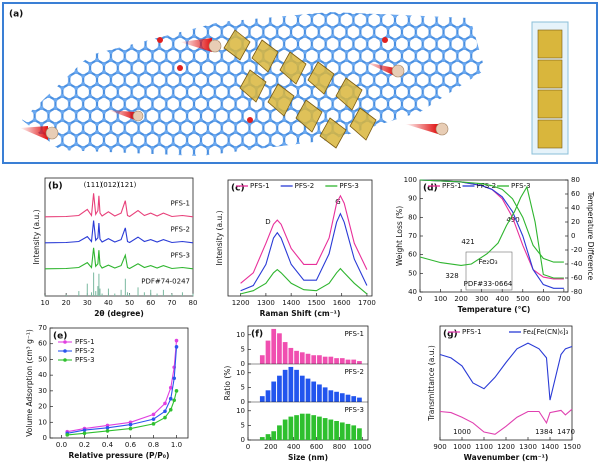  I want to click on series-label: PDF#74-0247, so click(165, 282).